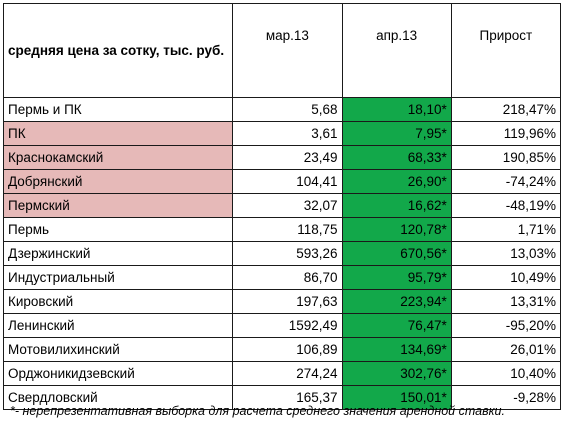 The width and height of the screenshot is (572, 427). I want to click on table-row: ПК 3,61 7,95* 119,96%, so click(282, 133).